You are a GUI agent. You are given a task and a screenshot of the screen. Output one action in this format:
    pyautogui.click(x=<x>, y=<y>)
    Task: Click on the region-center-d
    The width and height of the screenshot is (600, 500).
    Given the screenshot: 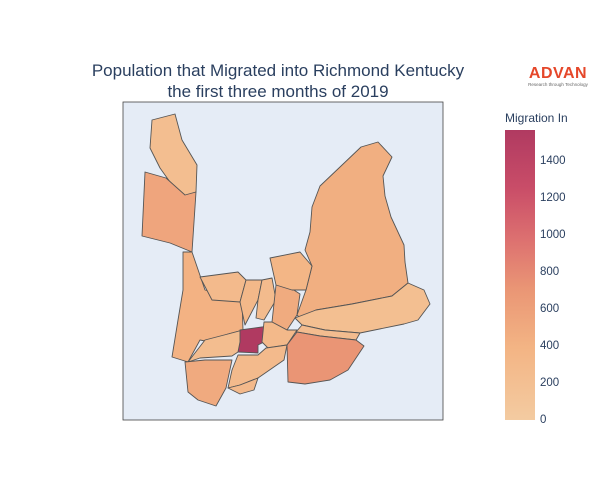 What is the action you would take?
    pyautogui.click(x=291, y=271)
    